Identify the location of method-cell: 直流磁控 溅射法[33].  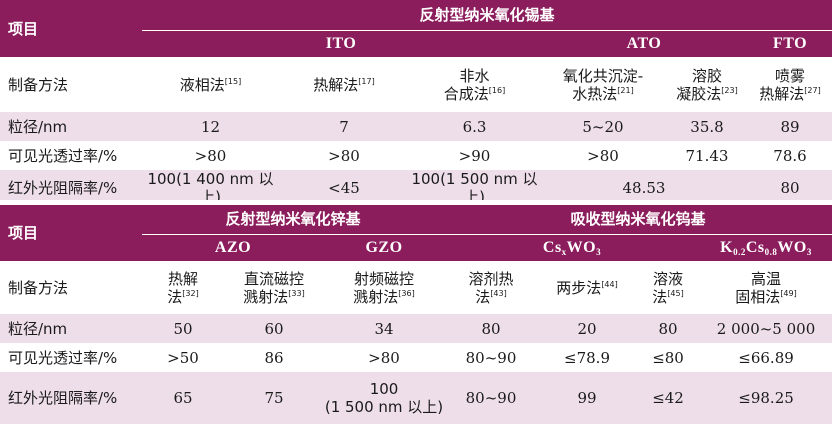
(274, 287).